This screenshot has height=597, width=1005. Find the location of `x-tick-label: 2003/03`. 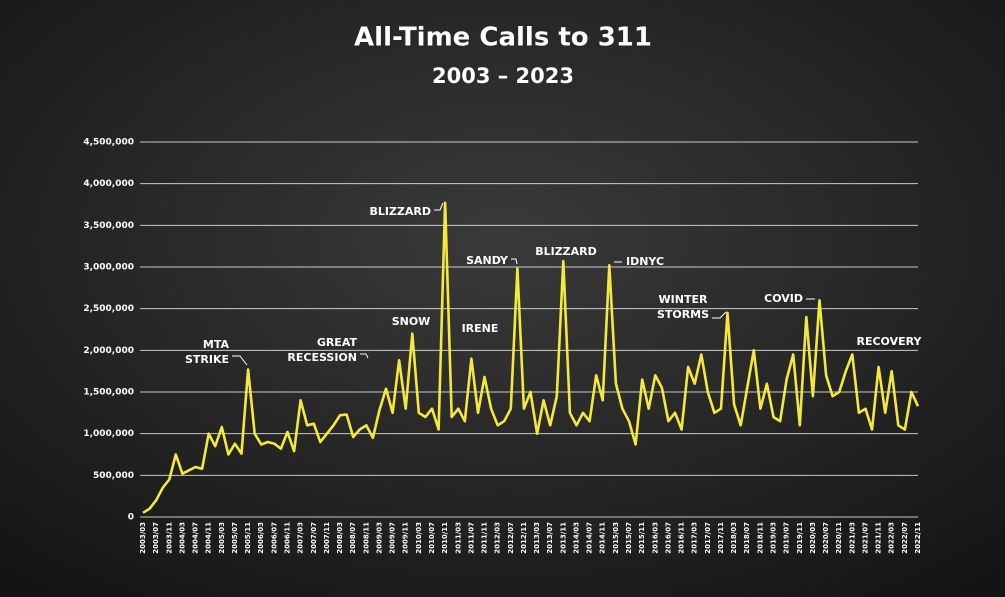

x-tick-label: 2003/03 is located at coordinates (143, 538).